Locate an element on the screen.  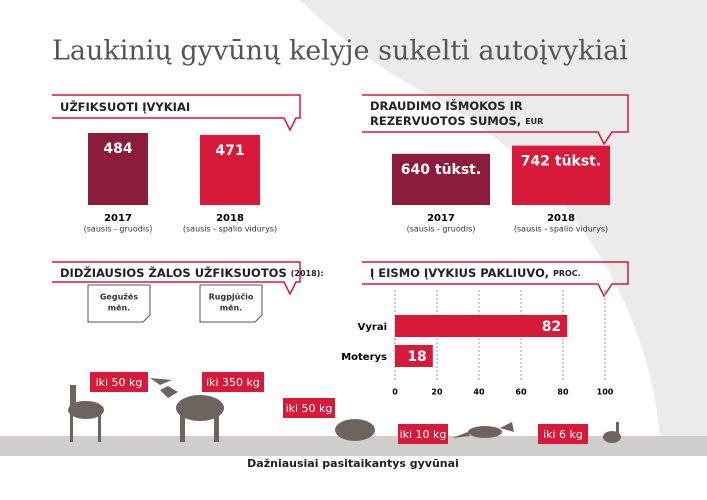
rabbit-ear is located at coordinates (617, 428).